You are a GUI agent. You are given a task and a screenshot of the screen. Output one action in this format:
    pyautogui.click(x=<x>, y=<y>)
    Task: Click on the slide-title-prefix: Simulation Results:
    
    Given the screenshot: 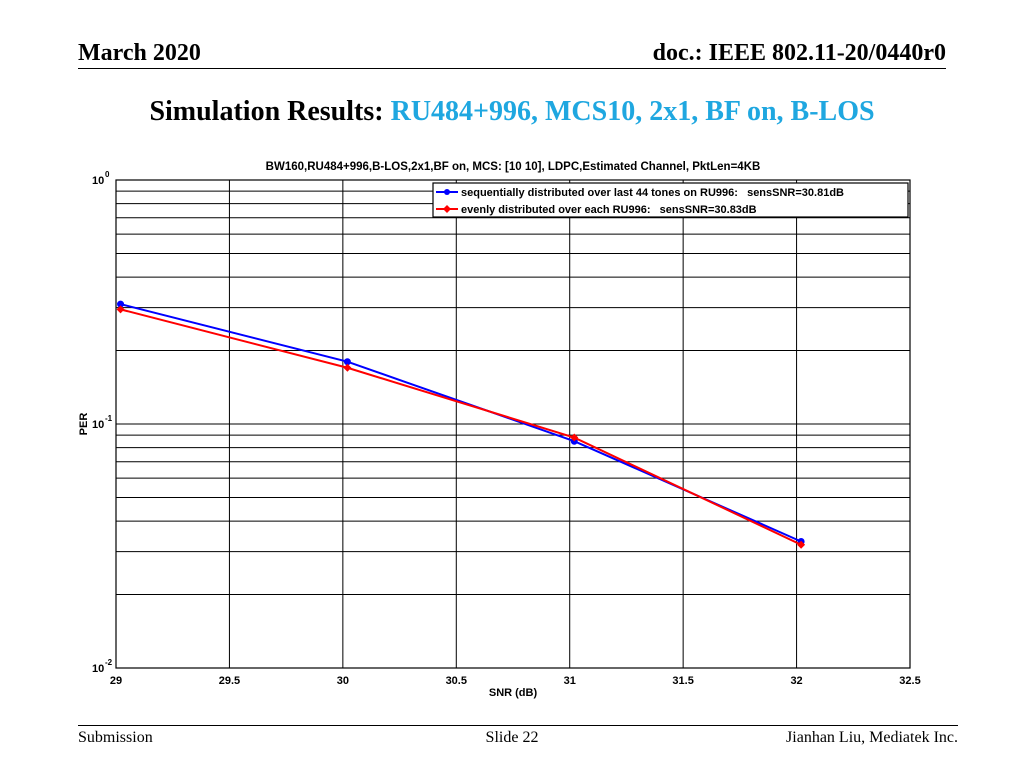 What is the action you would take?
    pyautogui.click(x=266, y=111)
    